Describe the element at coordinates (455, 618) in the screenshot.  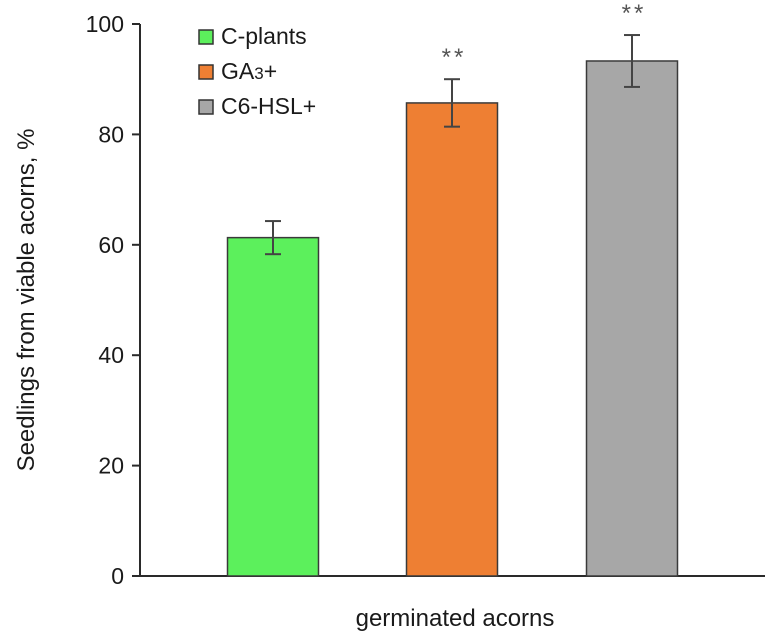
I see `x-axis-title: germinated acorns` at that location.